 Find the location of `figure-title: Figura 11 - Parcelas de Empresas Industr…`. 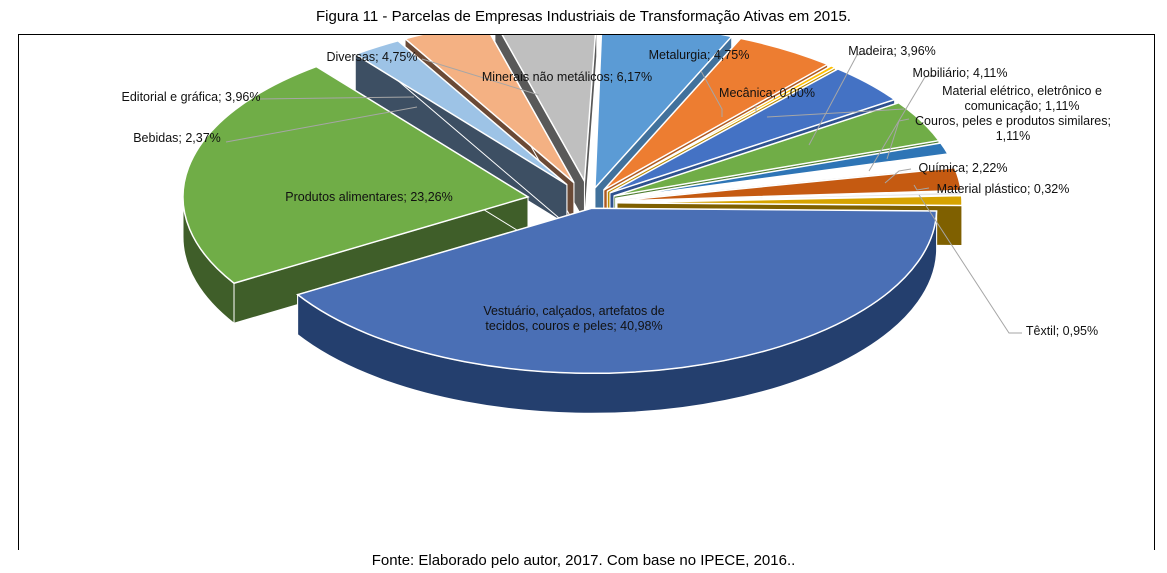

figure-title: Figura 11 - Parcelas de Empresas Industr… is located at coordinates (583, 16).